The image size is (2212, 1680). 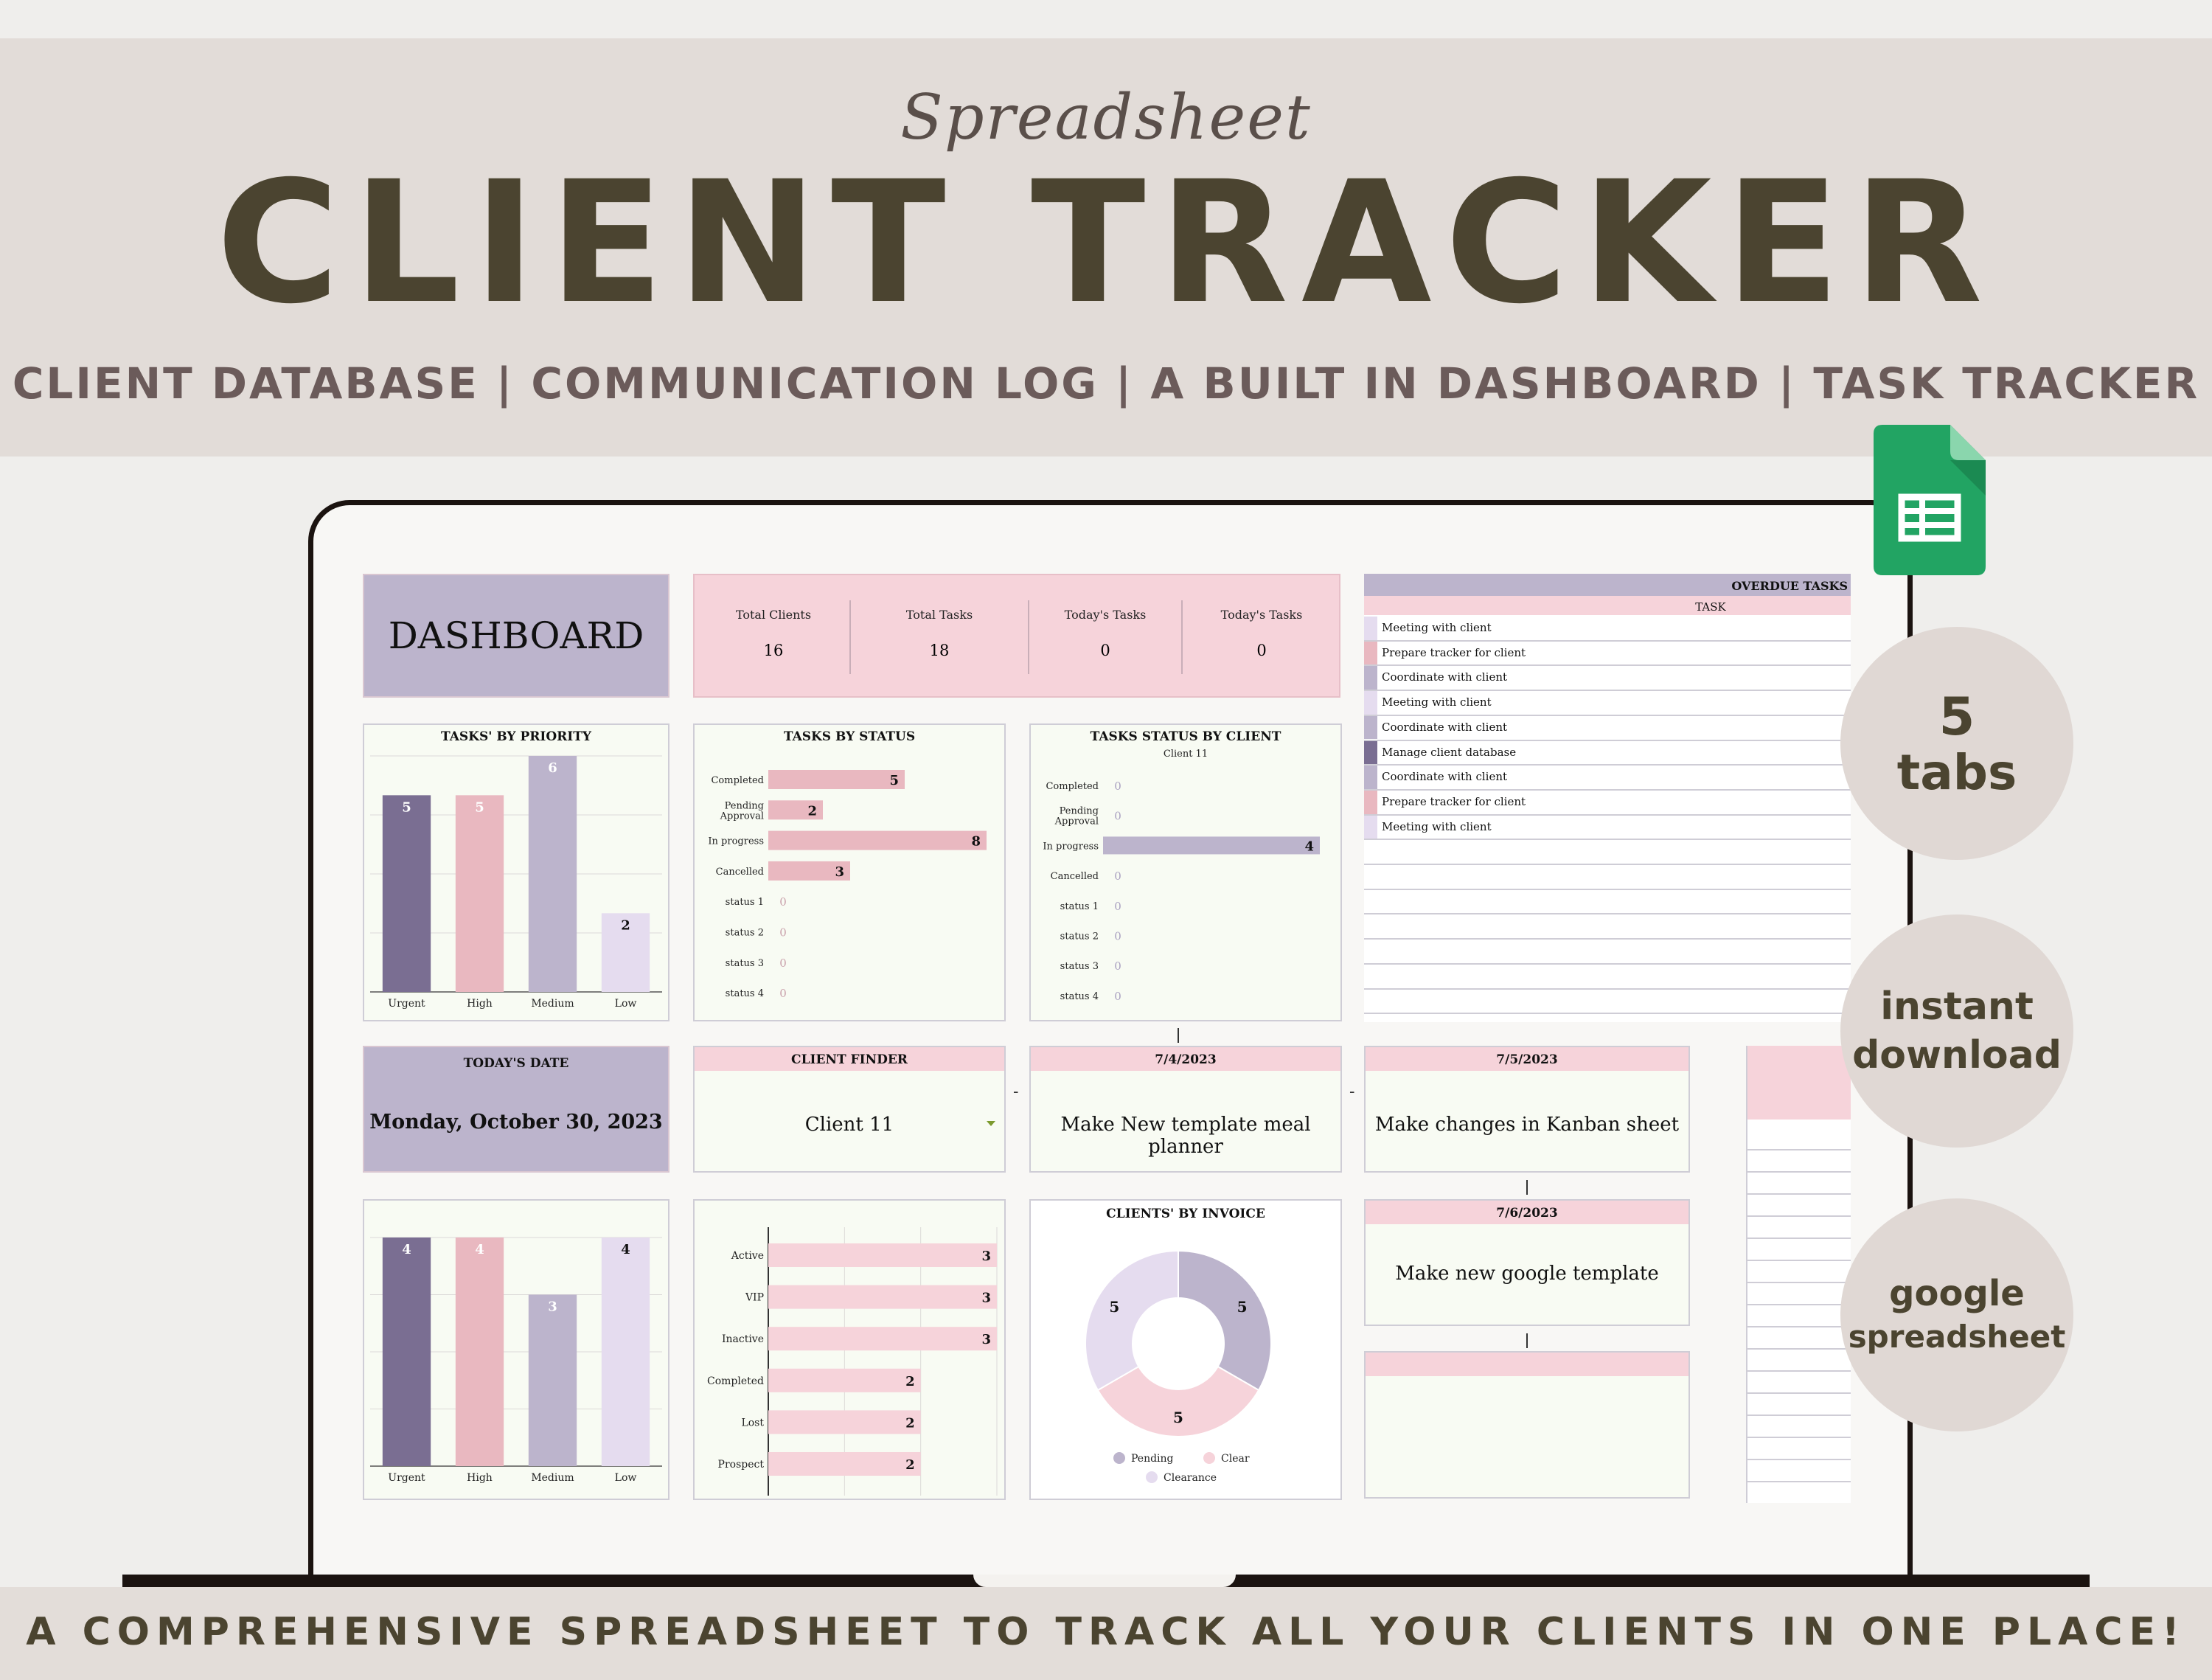 I want to click on y-tick-label: Completed, so click(x=737, y=781).